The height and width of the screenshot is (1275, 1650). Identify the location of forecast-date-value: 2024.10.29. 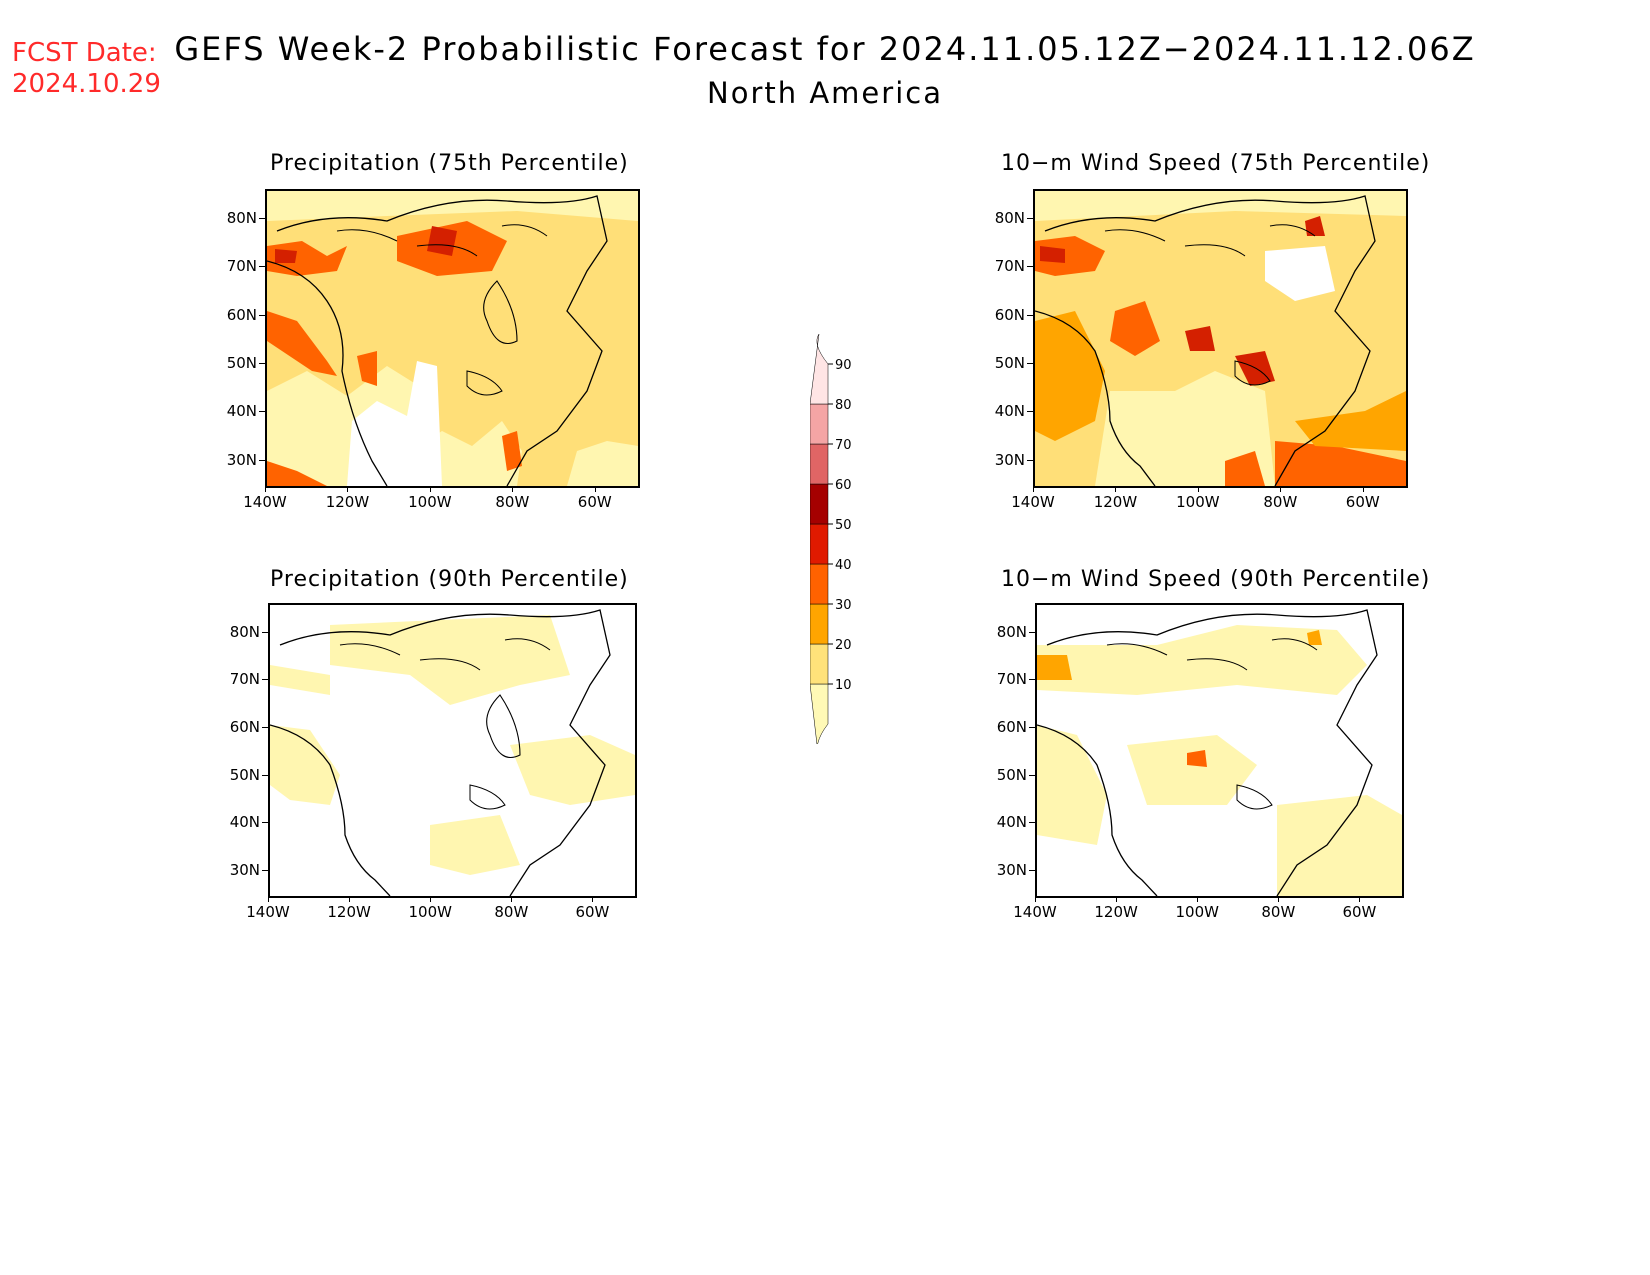
(86, 84).